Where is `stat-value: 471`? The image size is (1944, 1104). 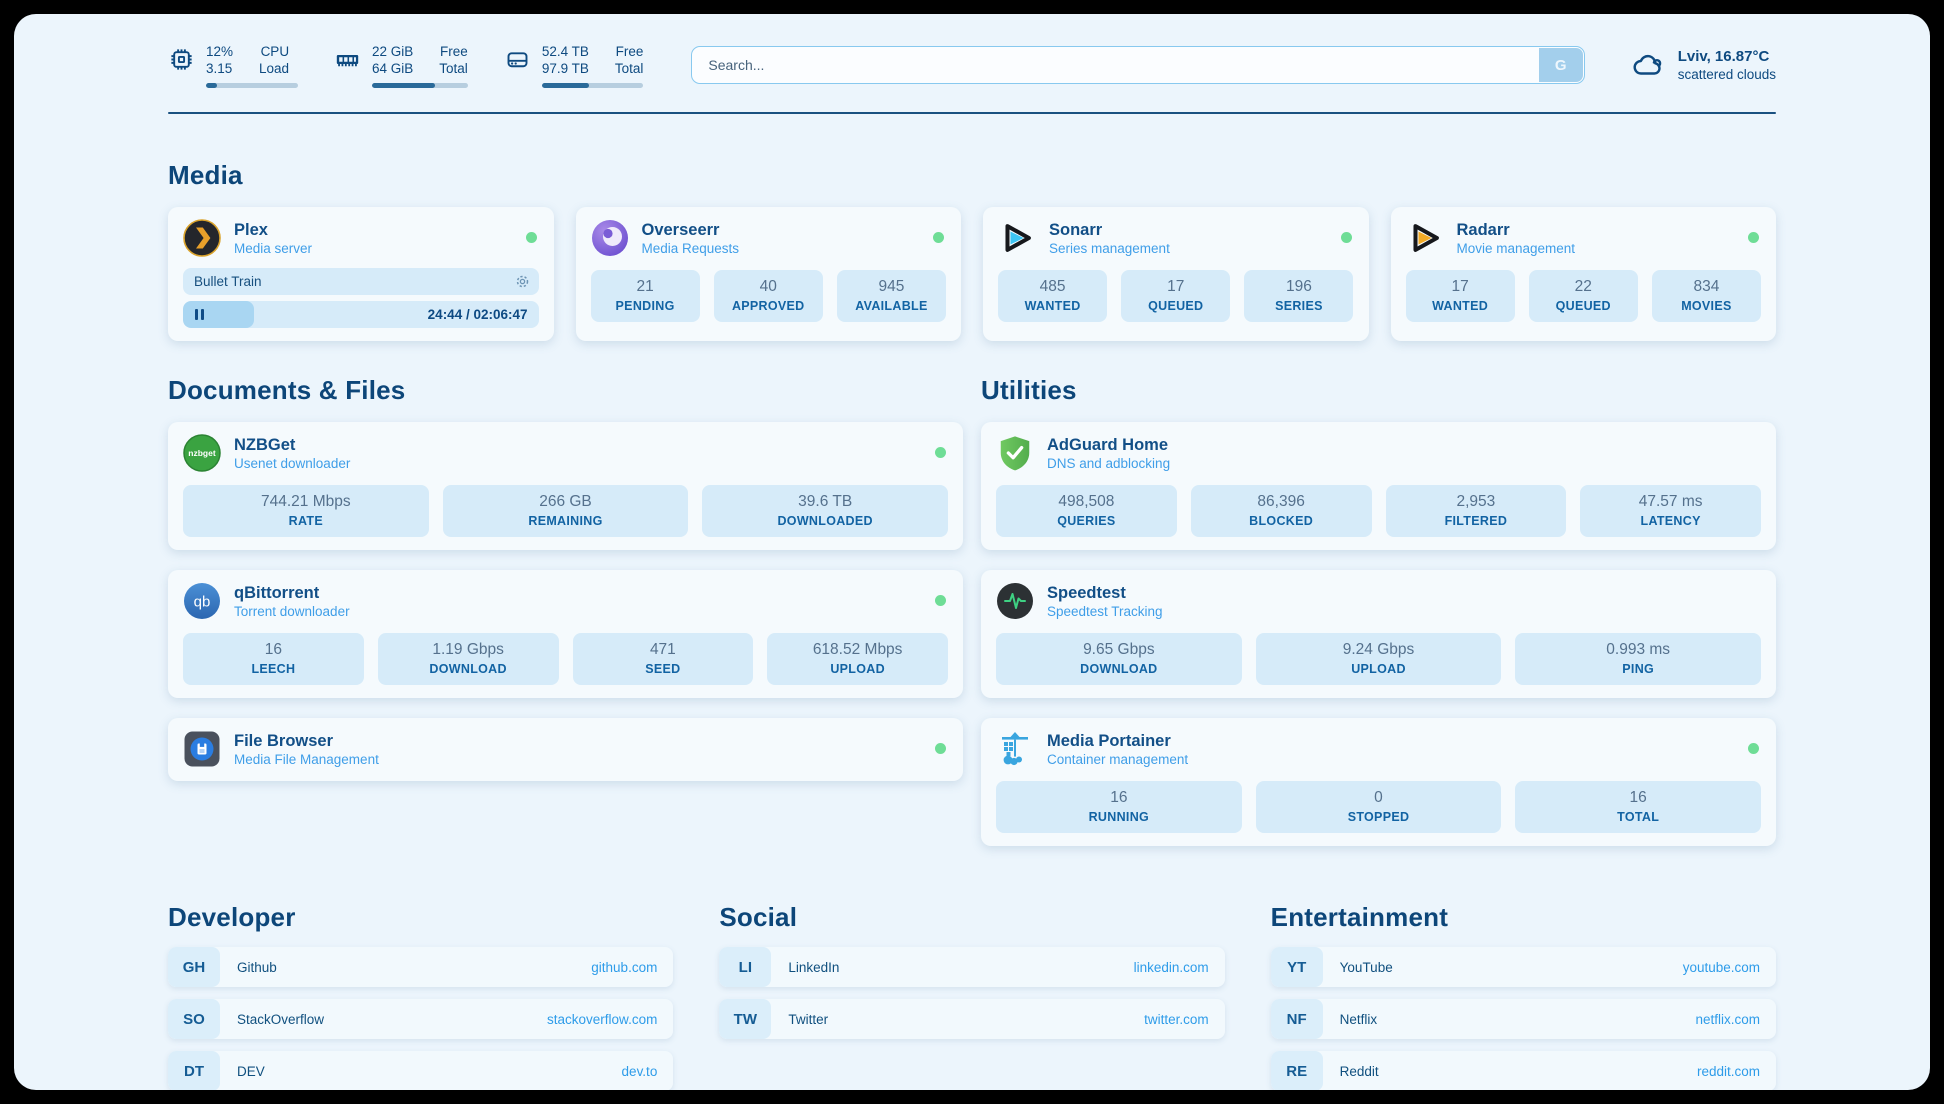 stat-value: 471 is located at coordinates (662, 649).